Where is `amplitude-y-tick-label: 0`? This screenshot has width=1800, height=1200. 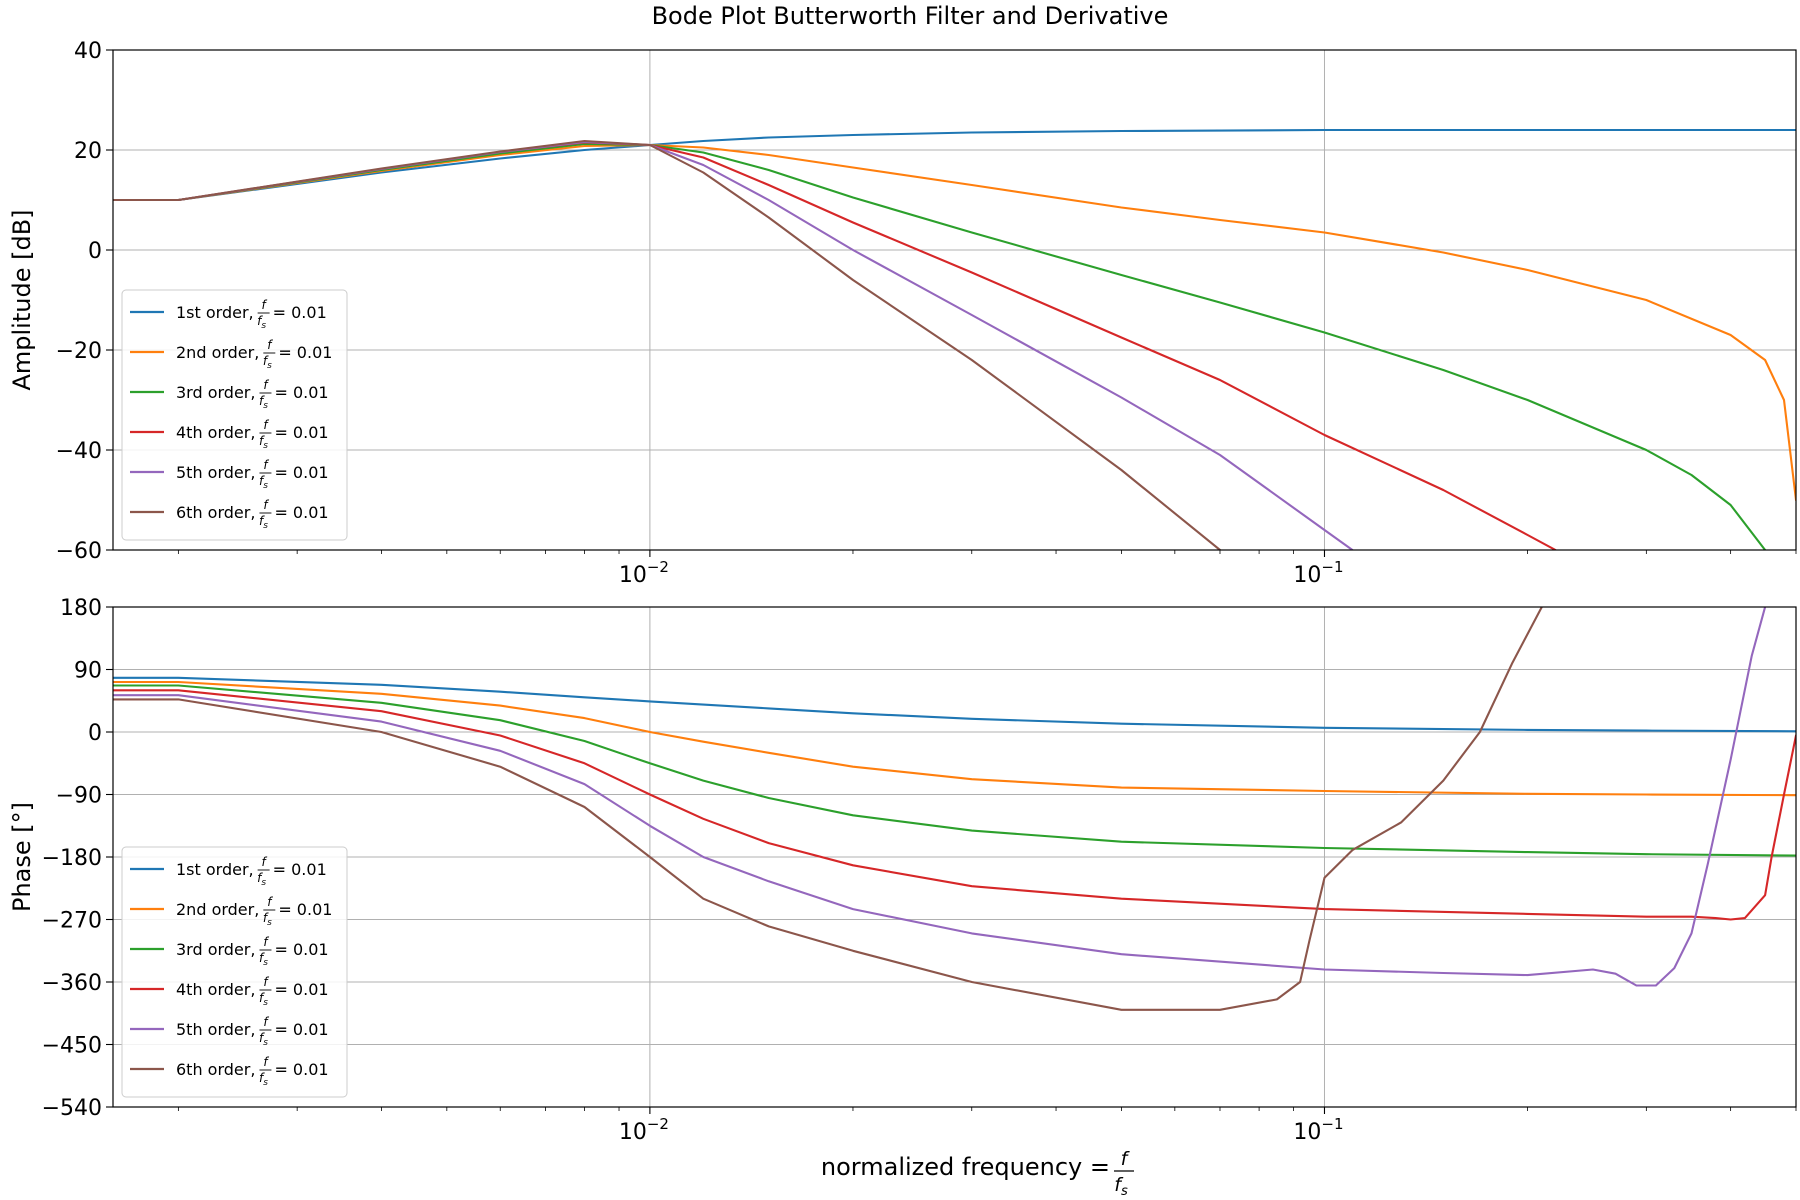
amplitude-y-tick-label: 0 is located at coordinates (95, 251).